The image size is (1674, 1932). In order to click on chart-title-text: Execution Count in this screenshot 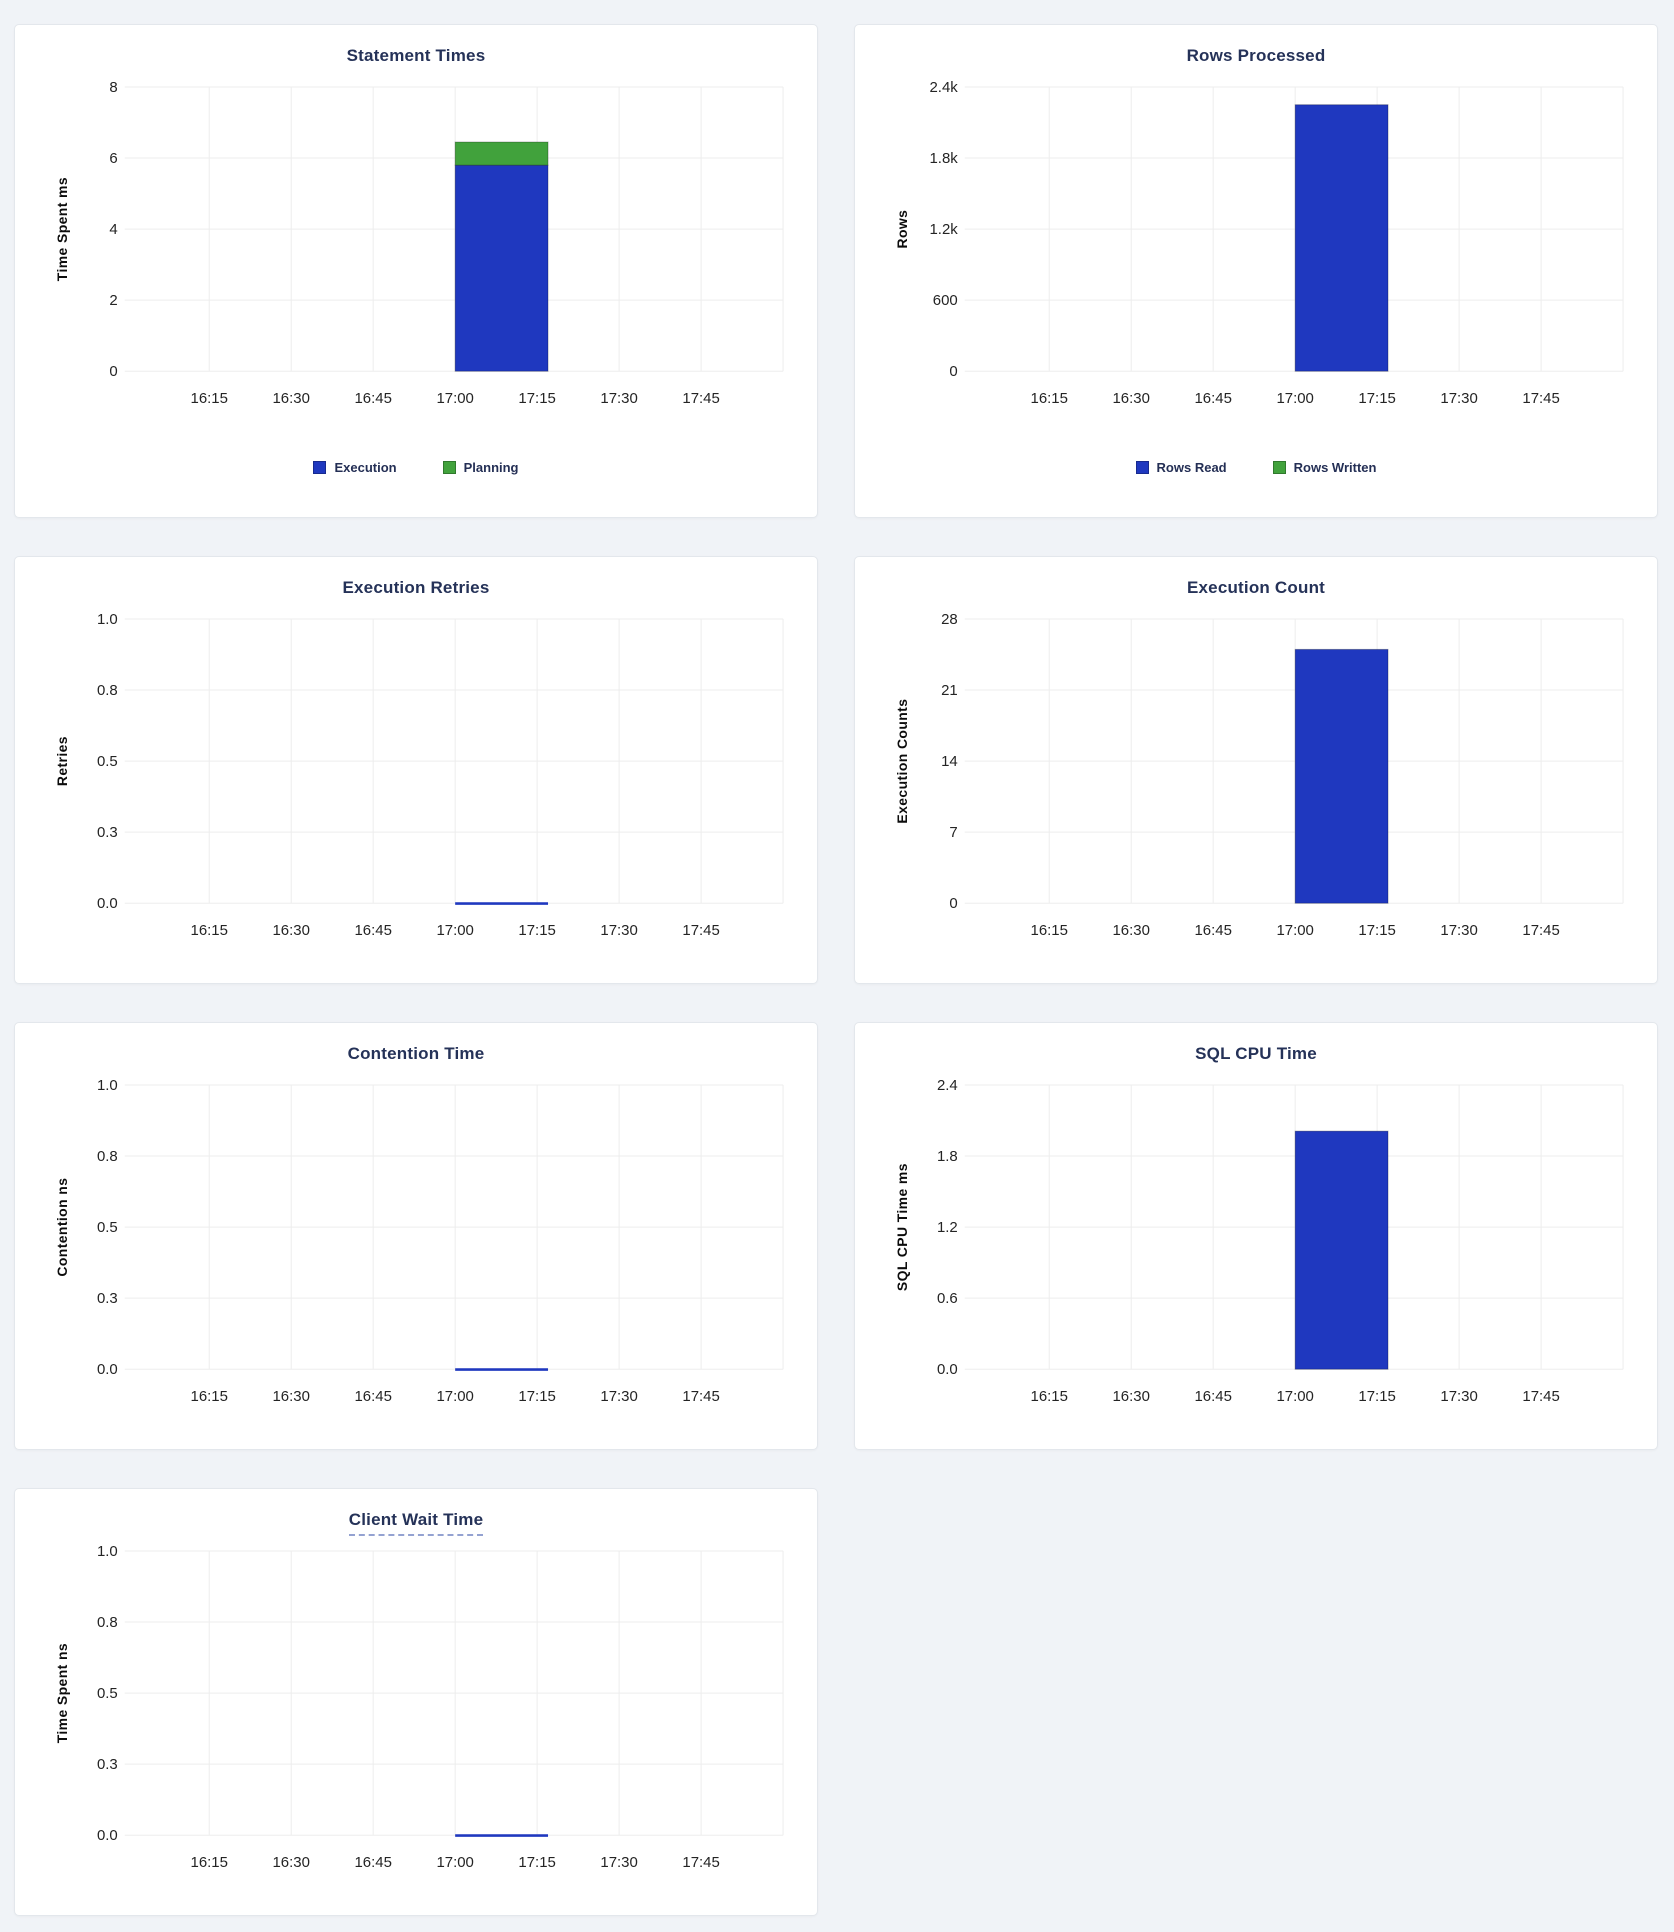, I will do `click(1256, 587)`.